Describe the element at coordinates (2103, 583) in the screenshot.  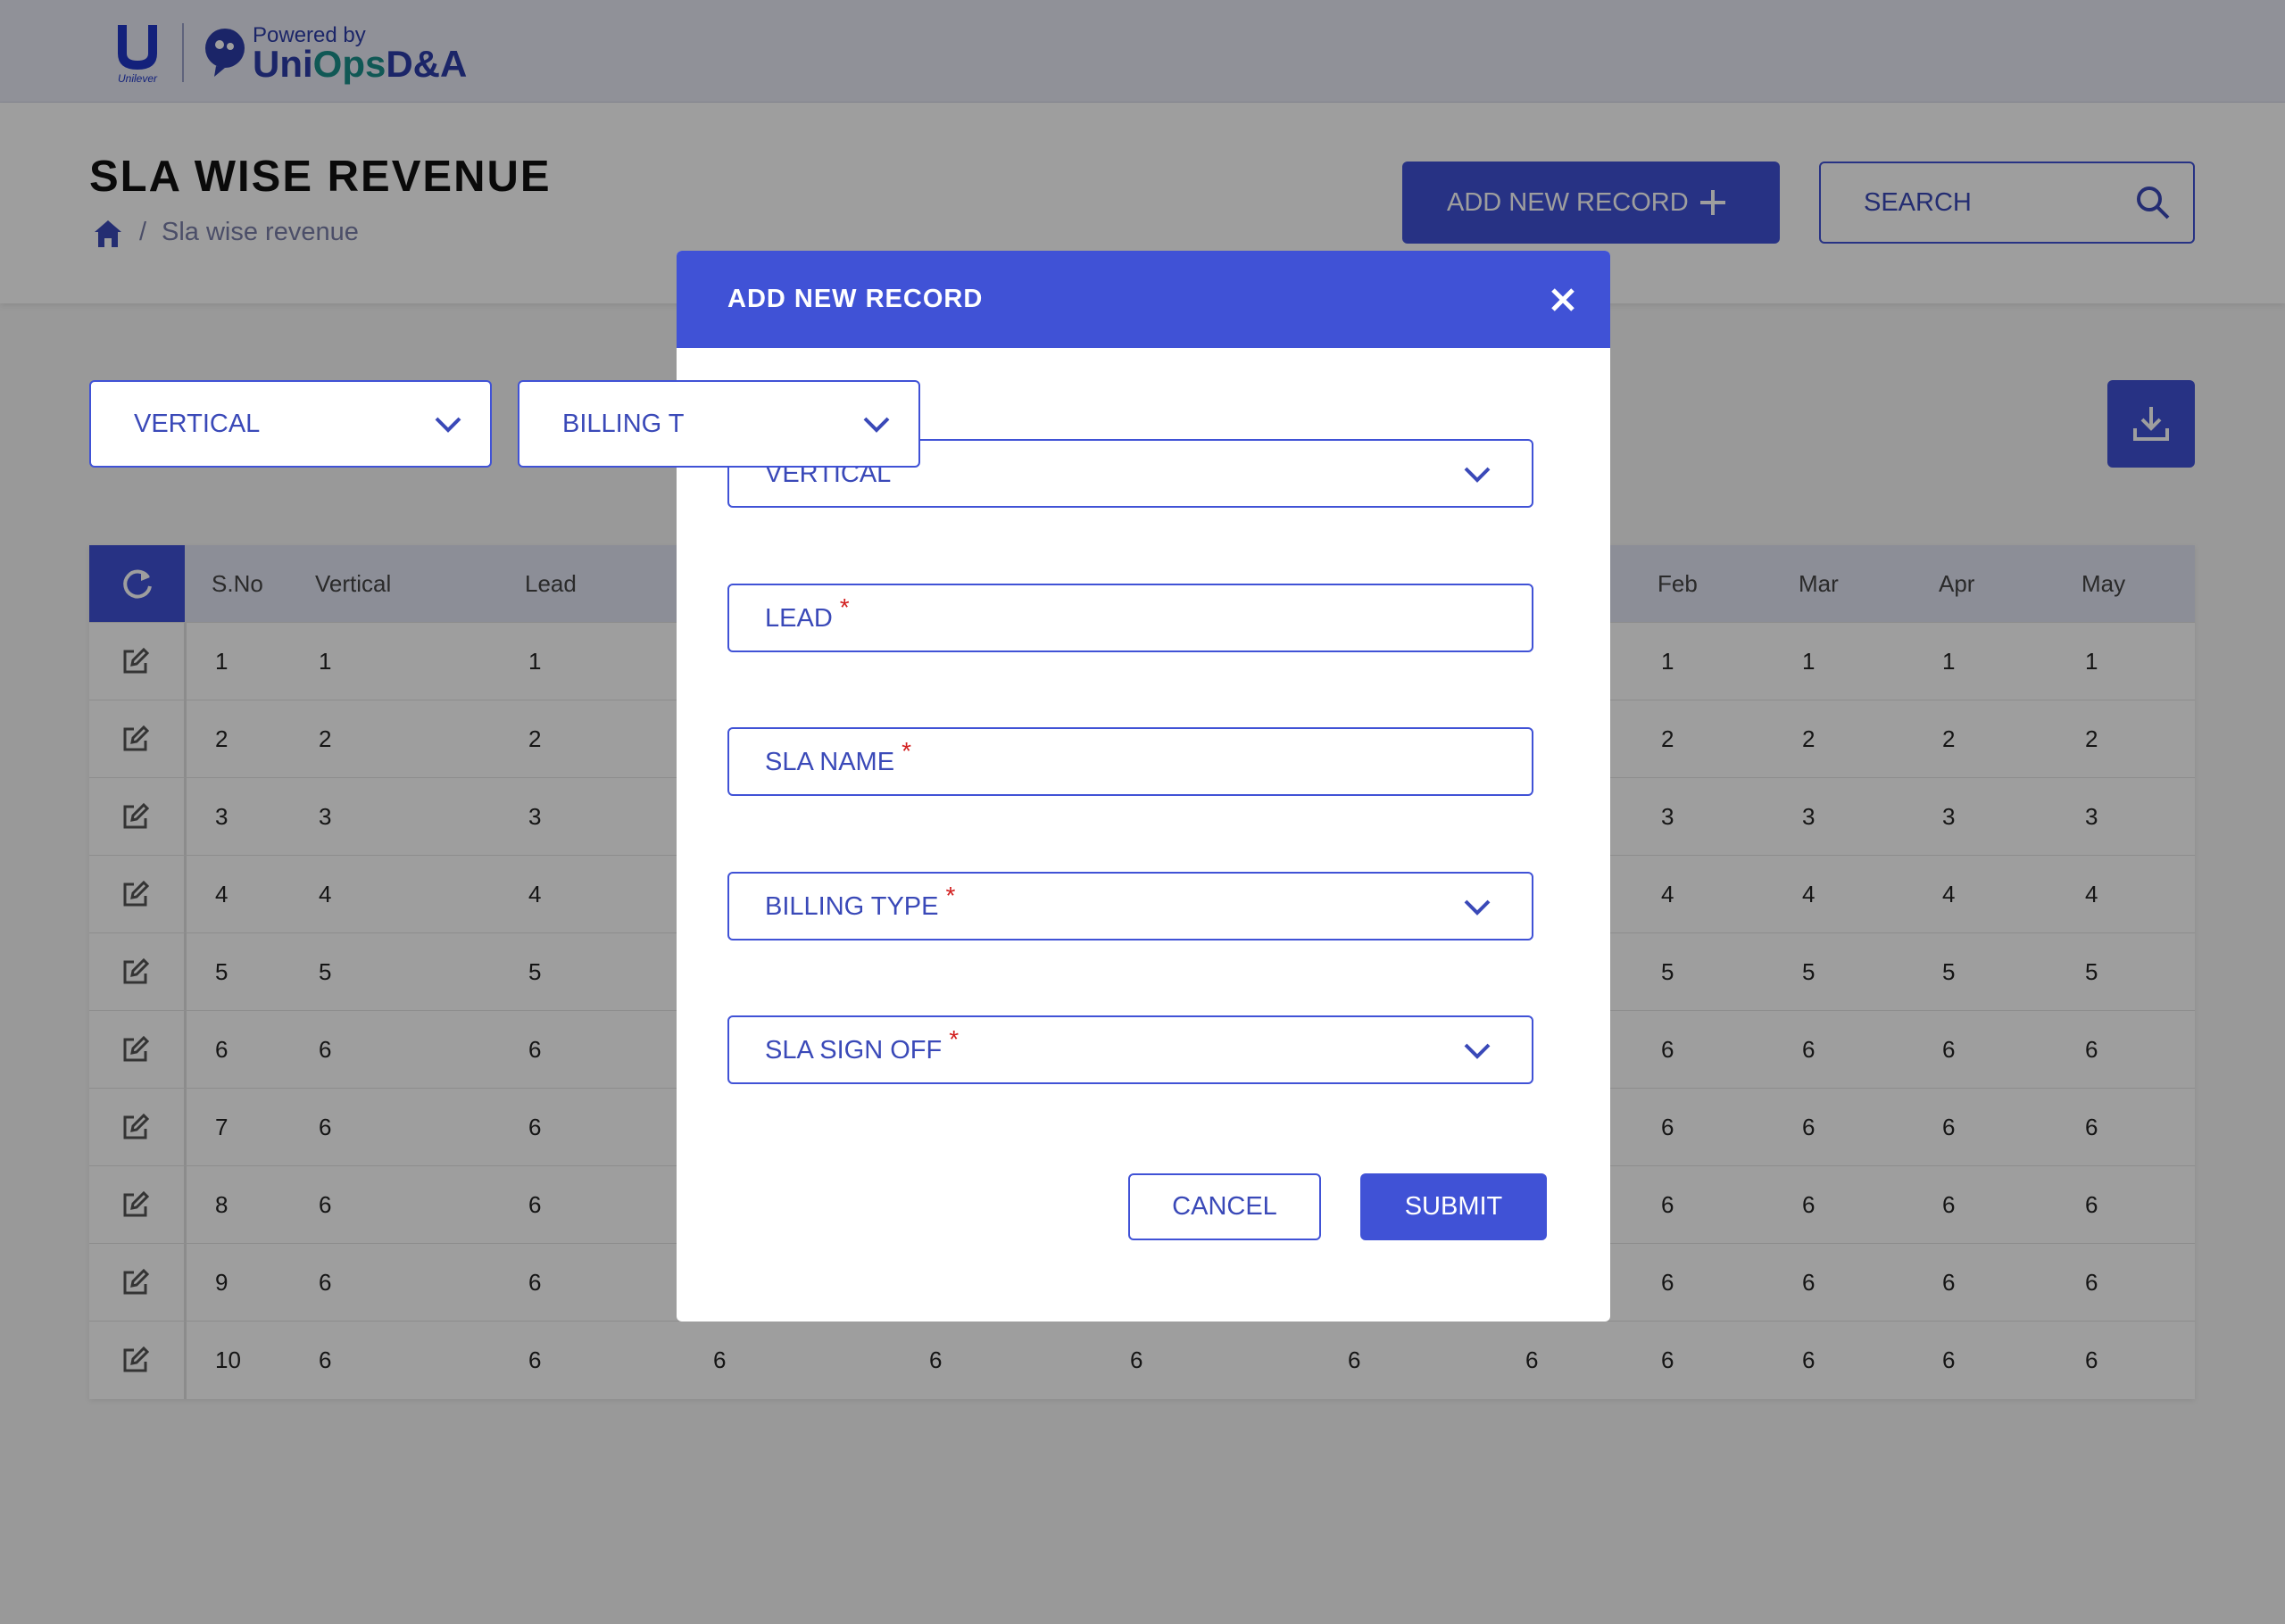
I see `column-header: May` at that location.